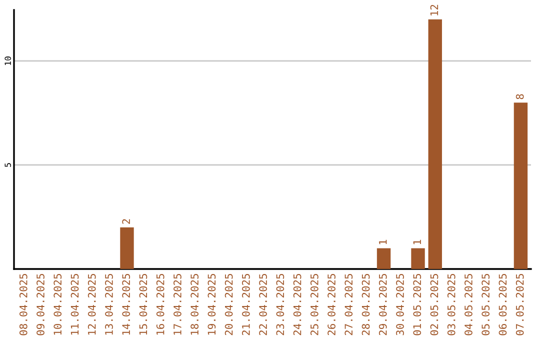  What do you see at coordinates (332, 305) in the screenshot?
I see `x-tick-label: 26.04.2025` at bounding box center [332, 305].